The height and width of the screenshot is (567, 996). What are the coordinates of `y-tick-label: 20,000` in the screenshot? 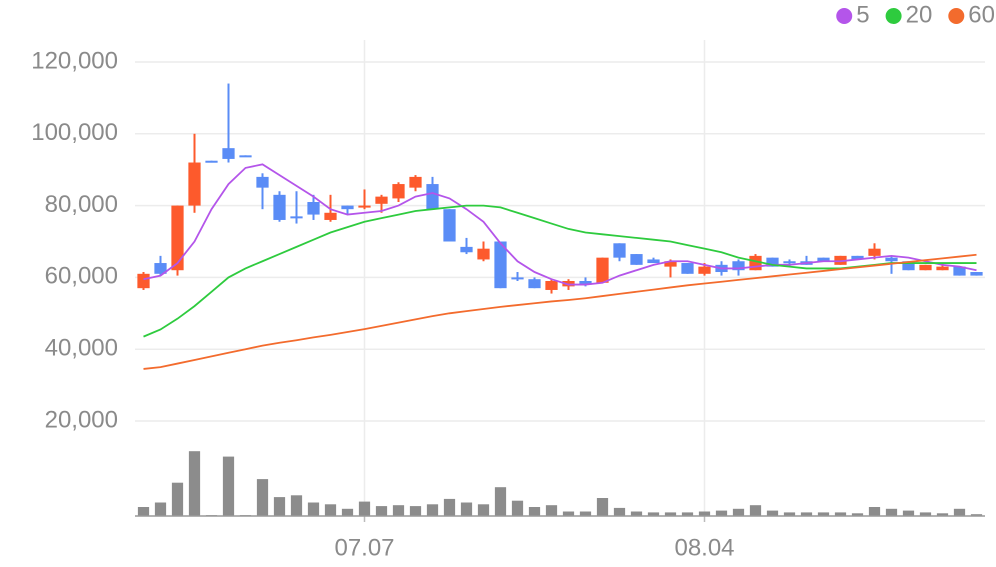 It's located at (81, 419).